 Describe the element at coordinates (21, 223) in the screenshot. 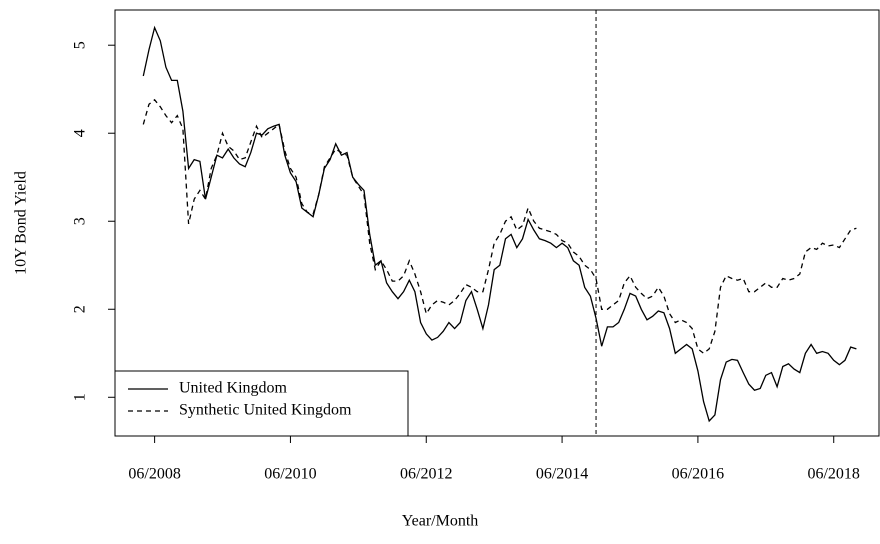

I see `y-axis-label: 10Y Bond Yield` at that location.